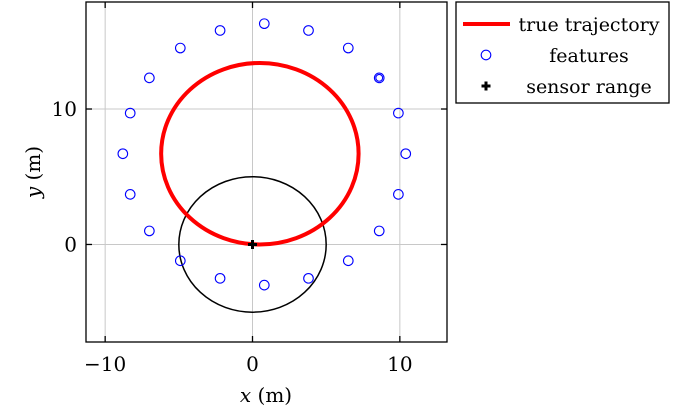 This screenshot has height=414, width=683. Describe the element at coordinates (260, 153) in the screenshot. I see `true-trajectory-line` at that location.